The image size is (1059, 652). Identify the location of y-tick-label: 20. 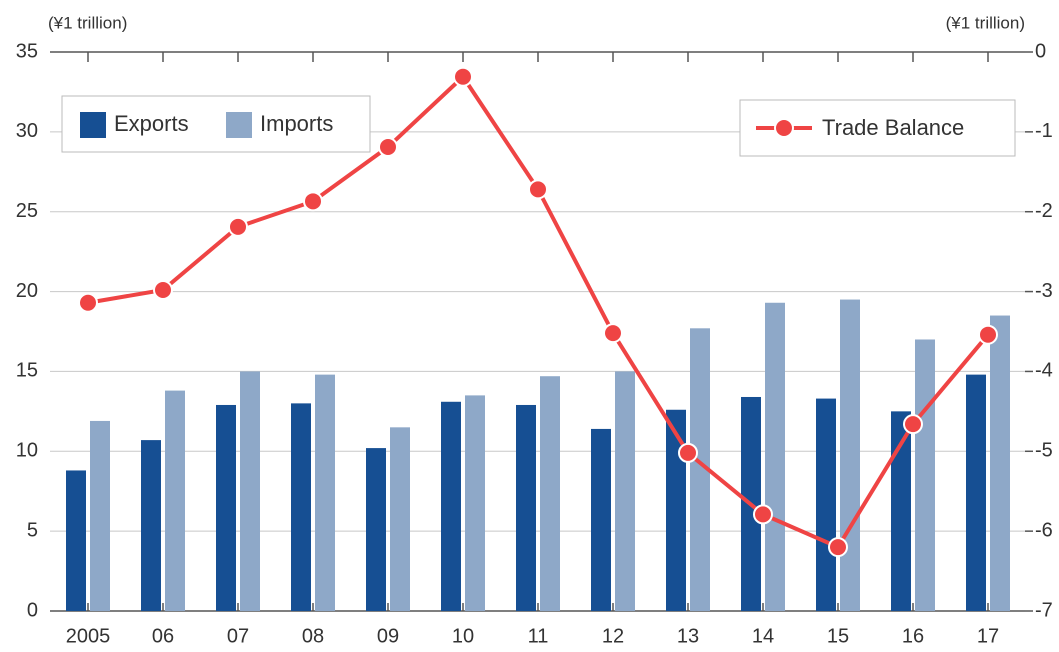
(27, 291).